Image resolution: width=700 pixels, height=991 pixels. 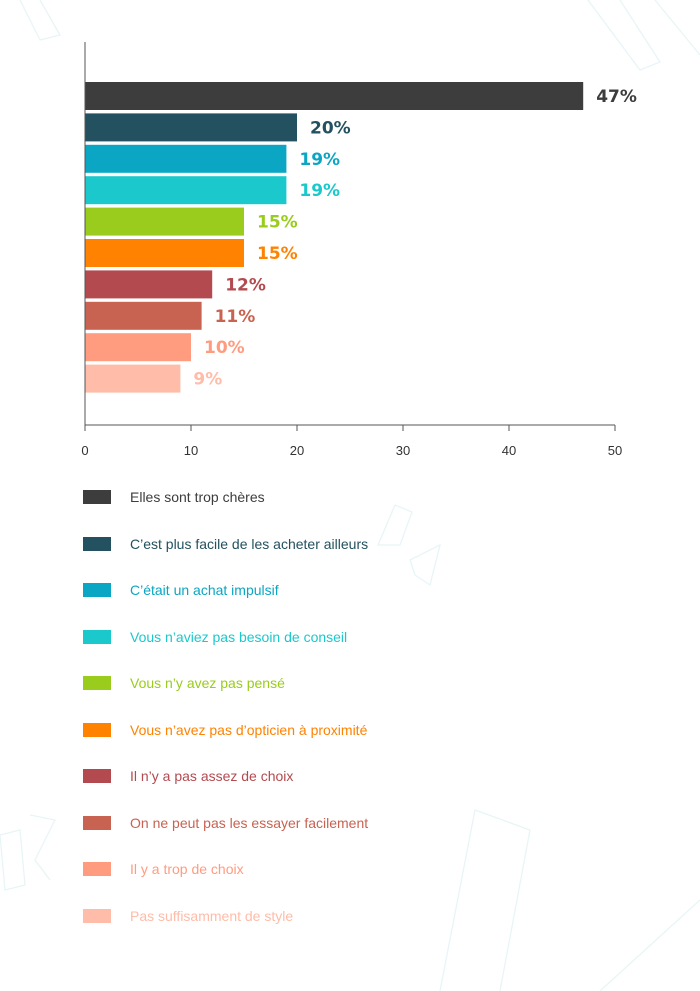 What do you see at coordinates (187, 869) in the screenshot?
I see `legend-label: Il y a trop de choix` at bounding box center [187, 869].